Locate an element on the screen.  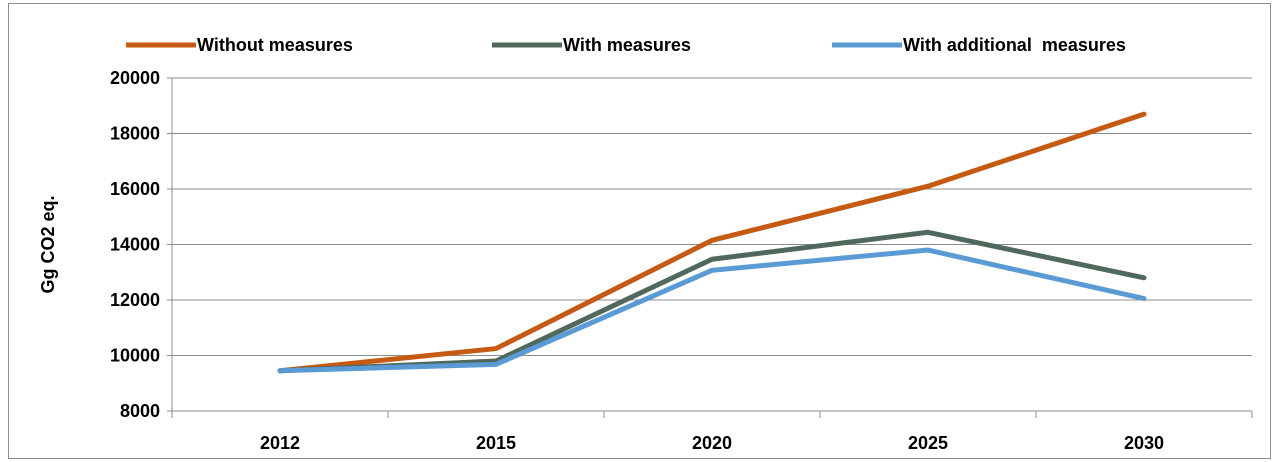
x-axis-ticks: 2012 2015 2020 2025 2030 is located at coordinates (712, 432).